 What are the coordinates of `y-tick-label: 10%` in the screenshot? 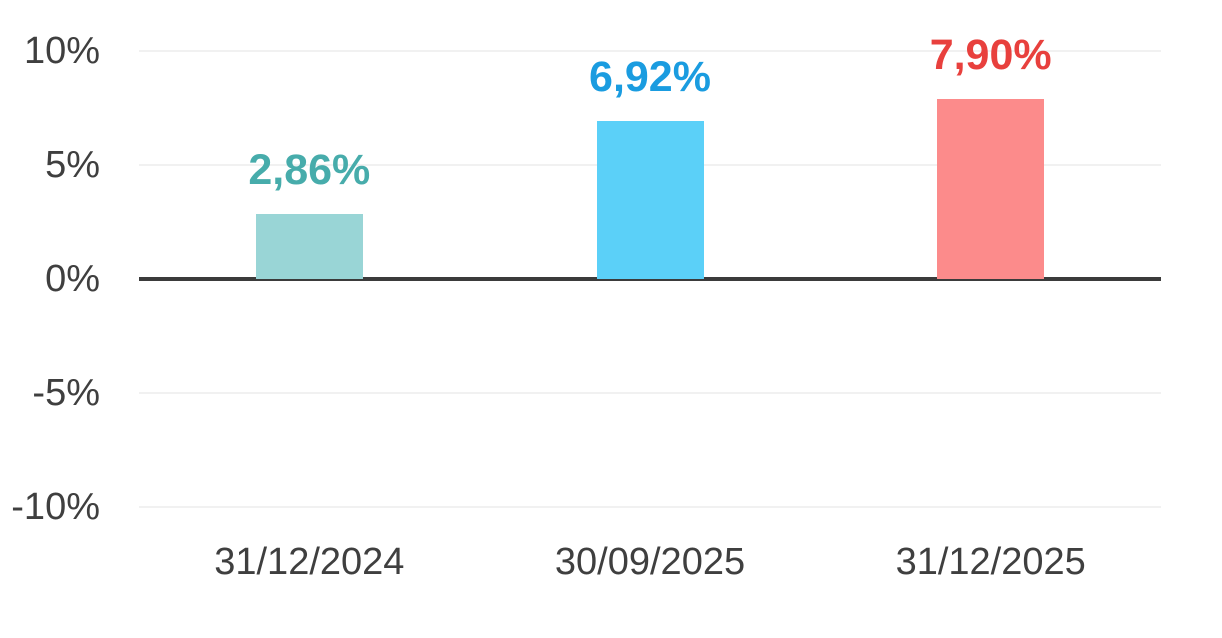 It's located at (61, 51).